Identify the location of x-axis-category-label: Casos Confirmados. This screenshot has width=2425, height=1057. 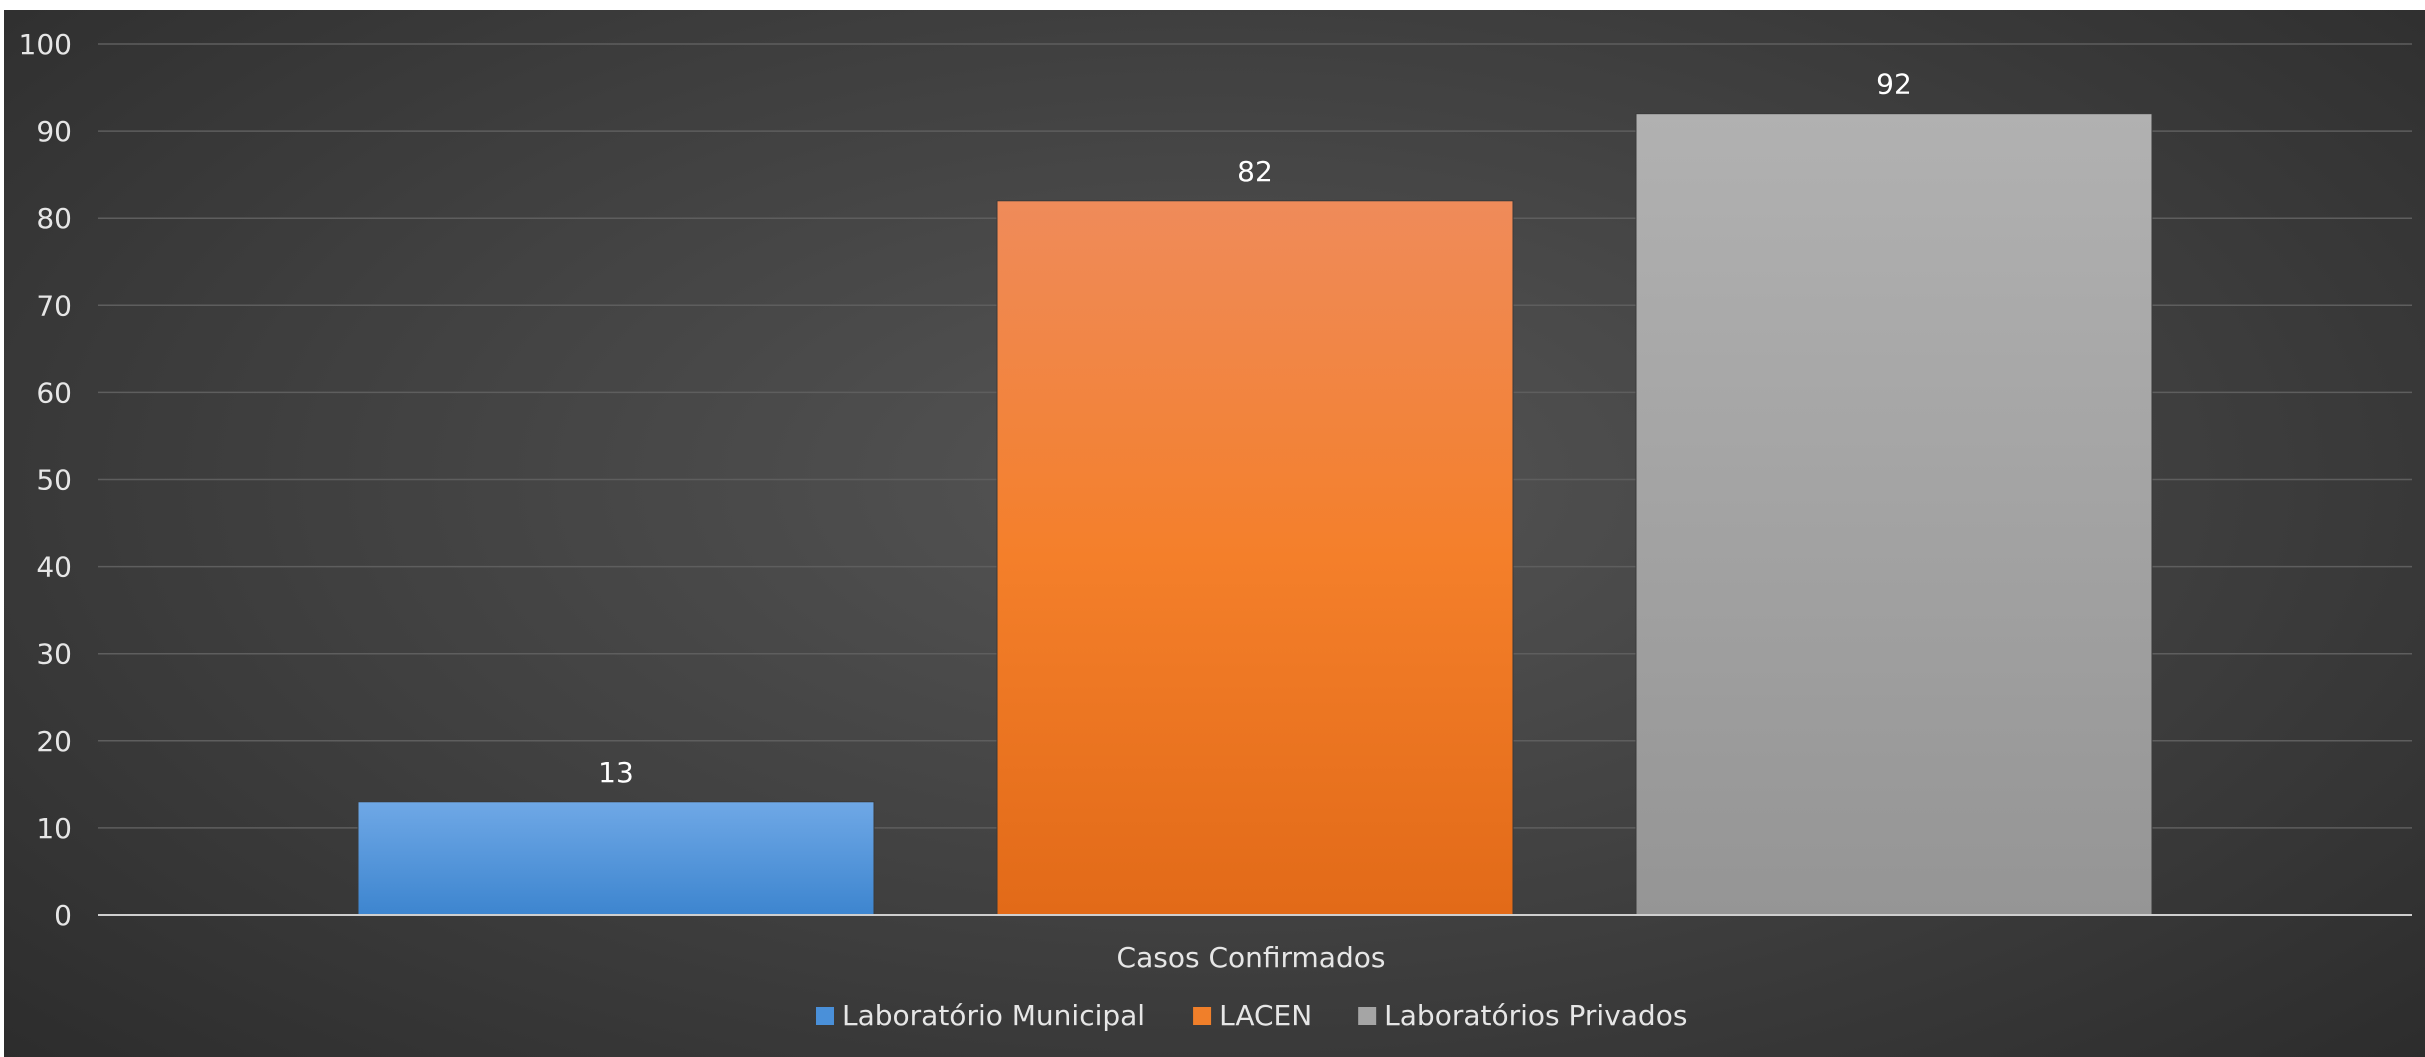
(1251, 957).